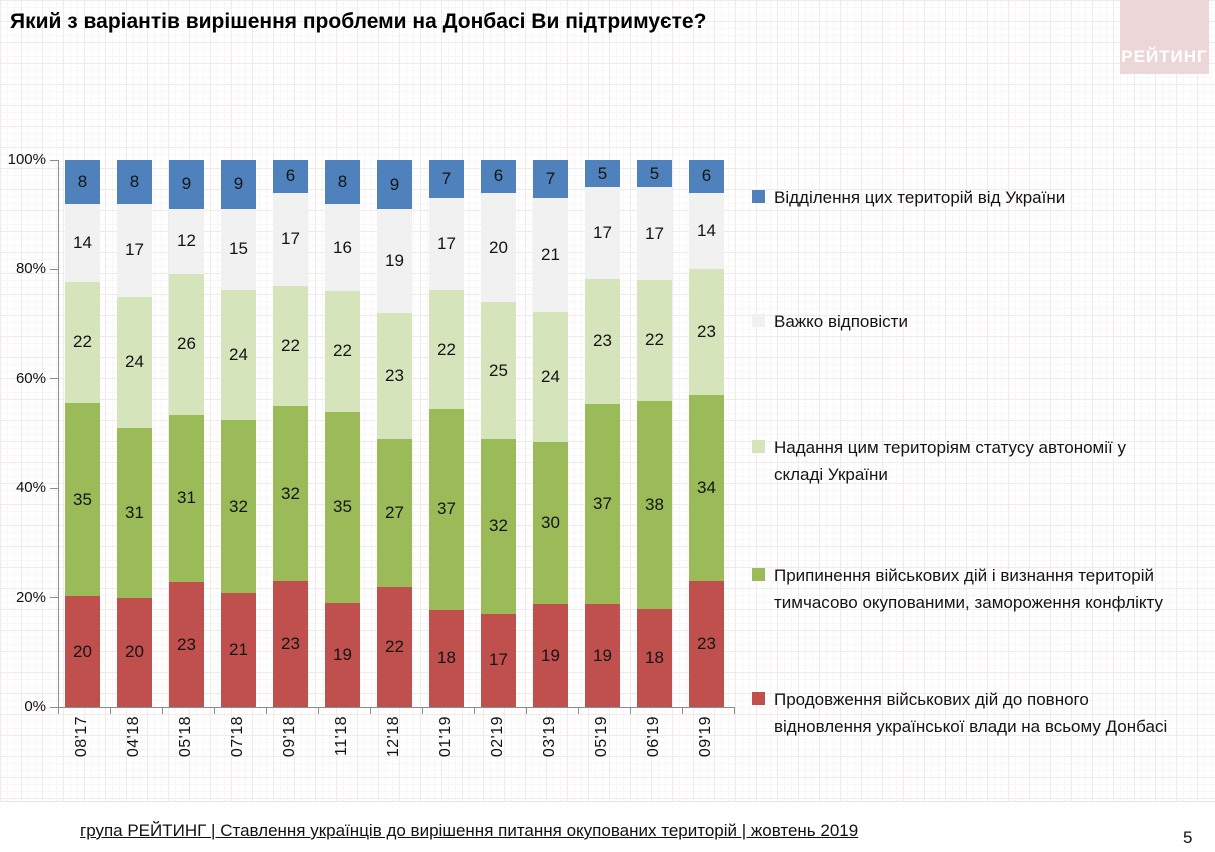  Describe the element at coordinates (653, 737) in the screenshot. I see `x-axis-category-label: 06'19` at that location.